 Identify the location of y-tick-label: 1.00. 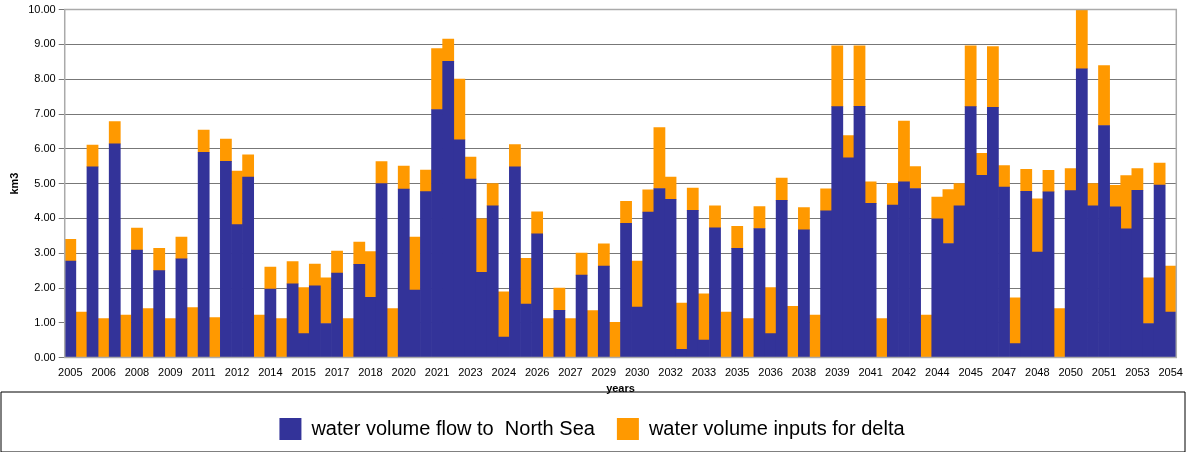
(45, 321).